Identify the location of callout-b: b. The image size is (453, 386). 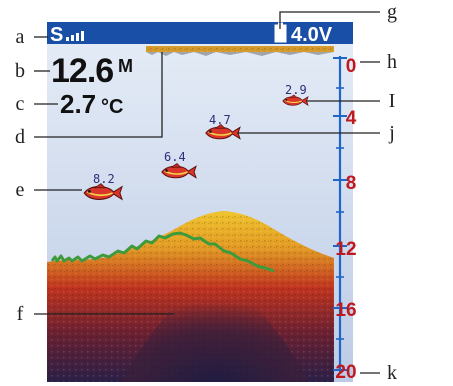
(20, 71).